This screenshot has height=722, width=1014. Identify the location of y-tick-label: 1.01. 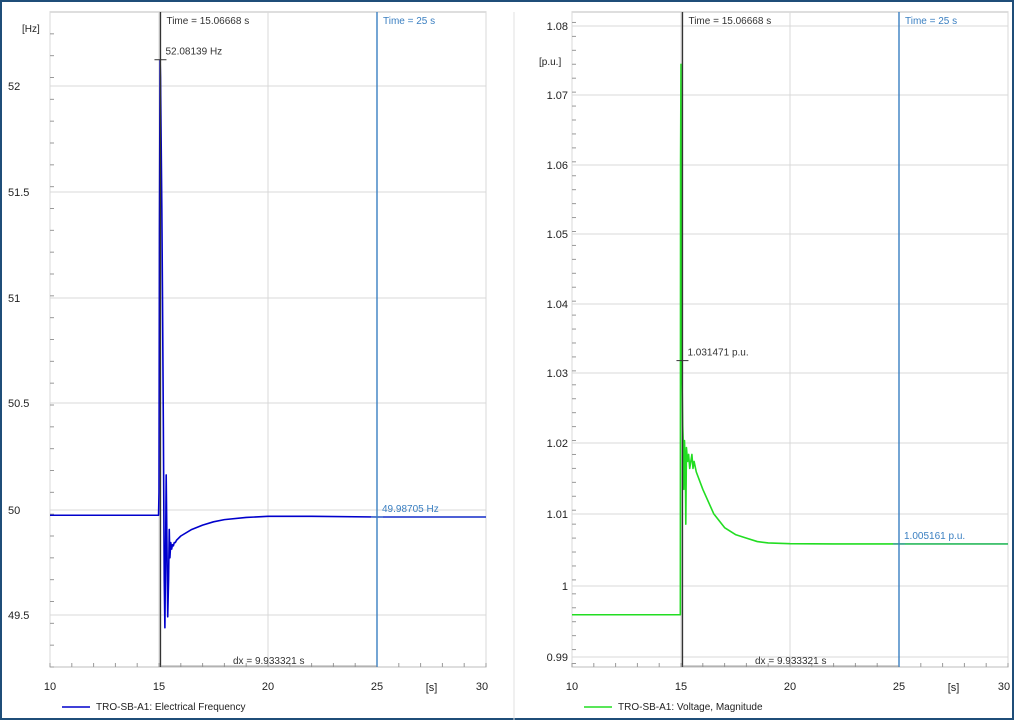
(557, 515).